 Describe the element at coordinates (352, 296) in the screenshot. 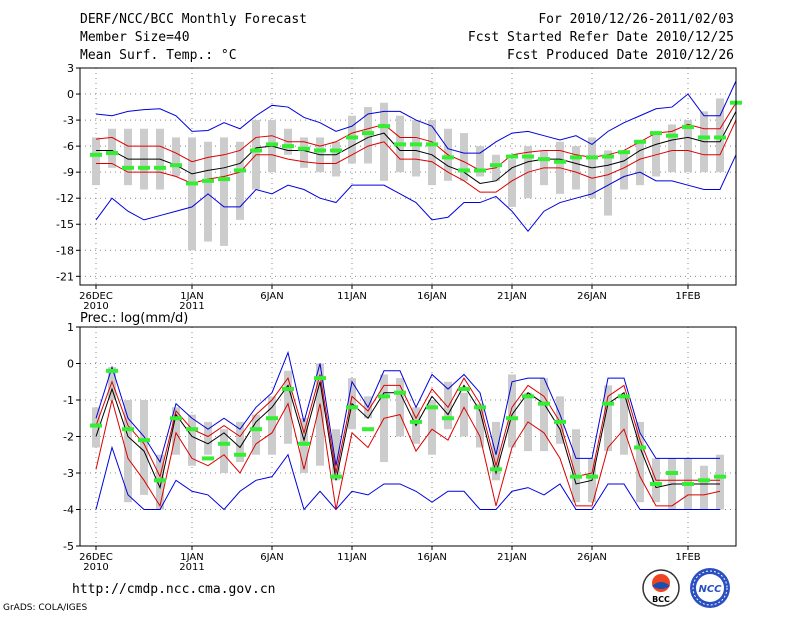

I see `x-tick-label: 11JAN` at that location.